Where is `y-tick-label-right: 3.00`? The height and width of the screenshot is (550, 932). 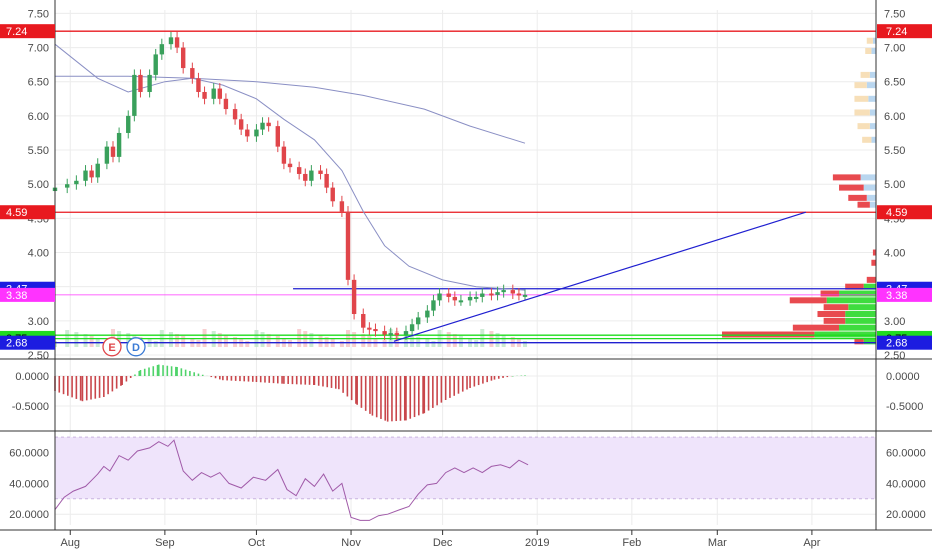
y-tick-label-right: 3.00 is located at coordinates (894, 322).